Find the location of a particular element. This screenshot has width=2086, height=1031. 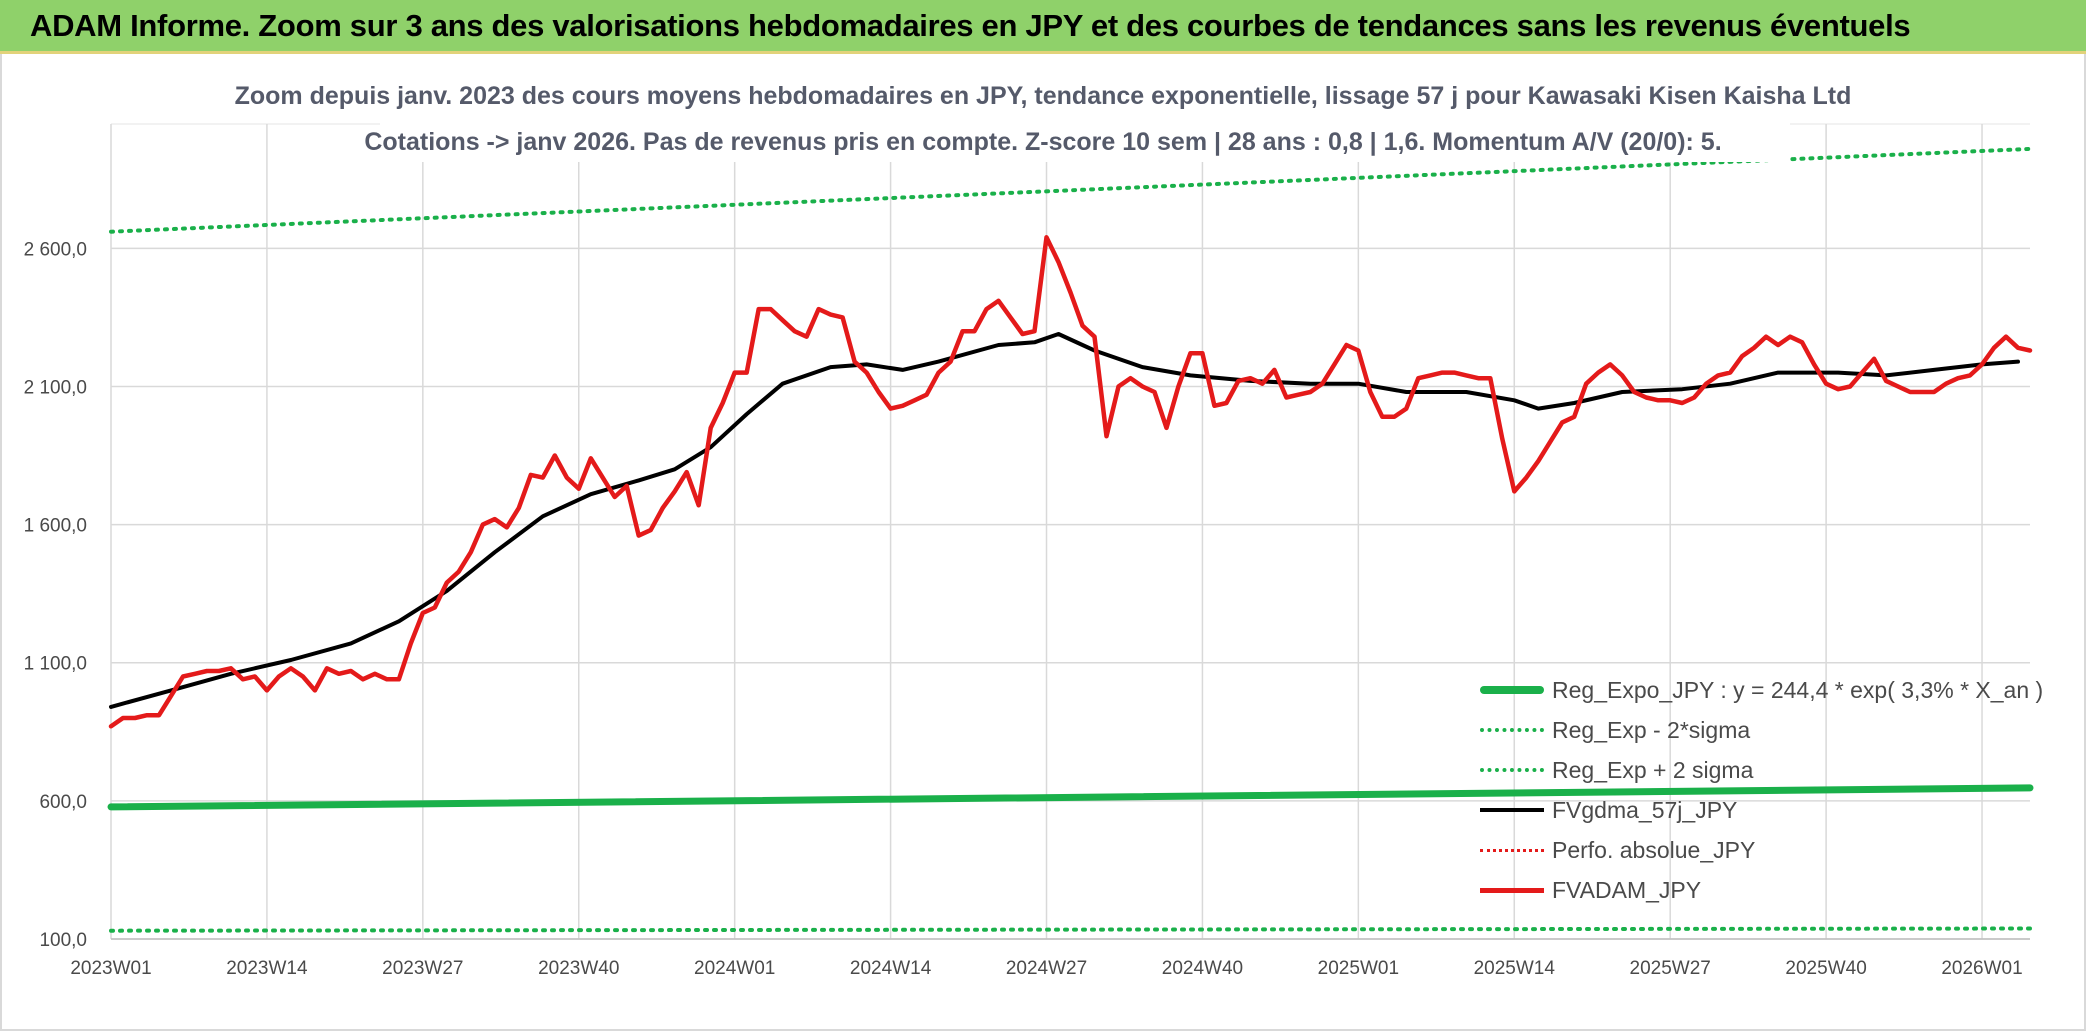

x-tick-label: 2026W01 is located at coordinates (1981, 968).